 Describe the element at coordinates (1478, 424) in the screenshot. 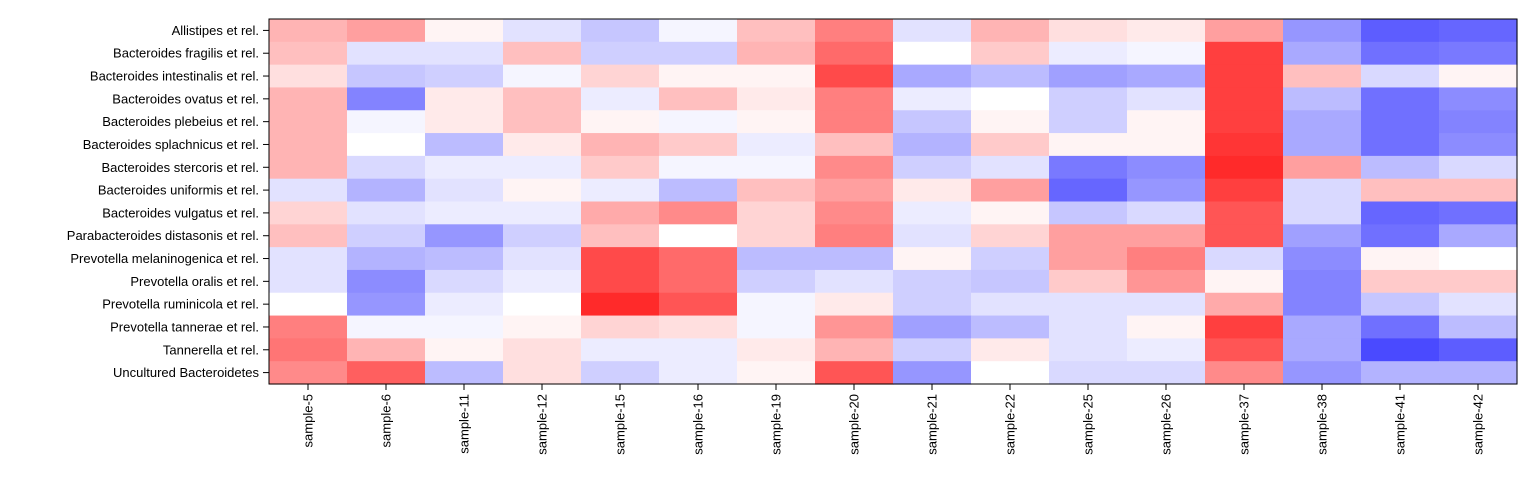

I see `column-label: sample-42` at that location.